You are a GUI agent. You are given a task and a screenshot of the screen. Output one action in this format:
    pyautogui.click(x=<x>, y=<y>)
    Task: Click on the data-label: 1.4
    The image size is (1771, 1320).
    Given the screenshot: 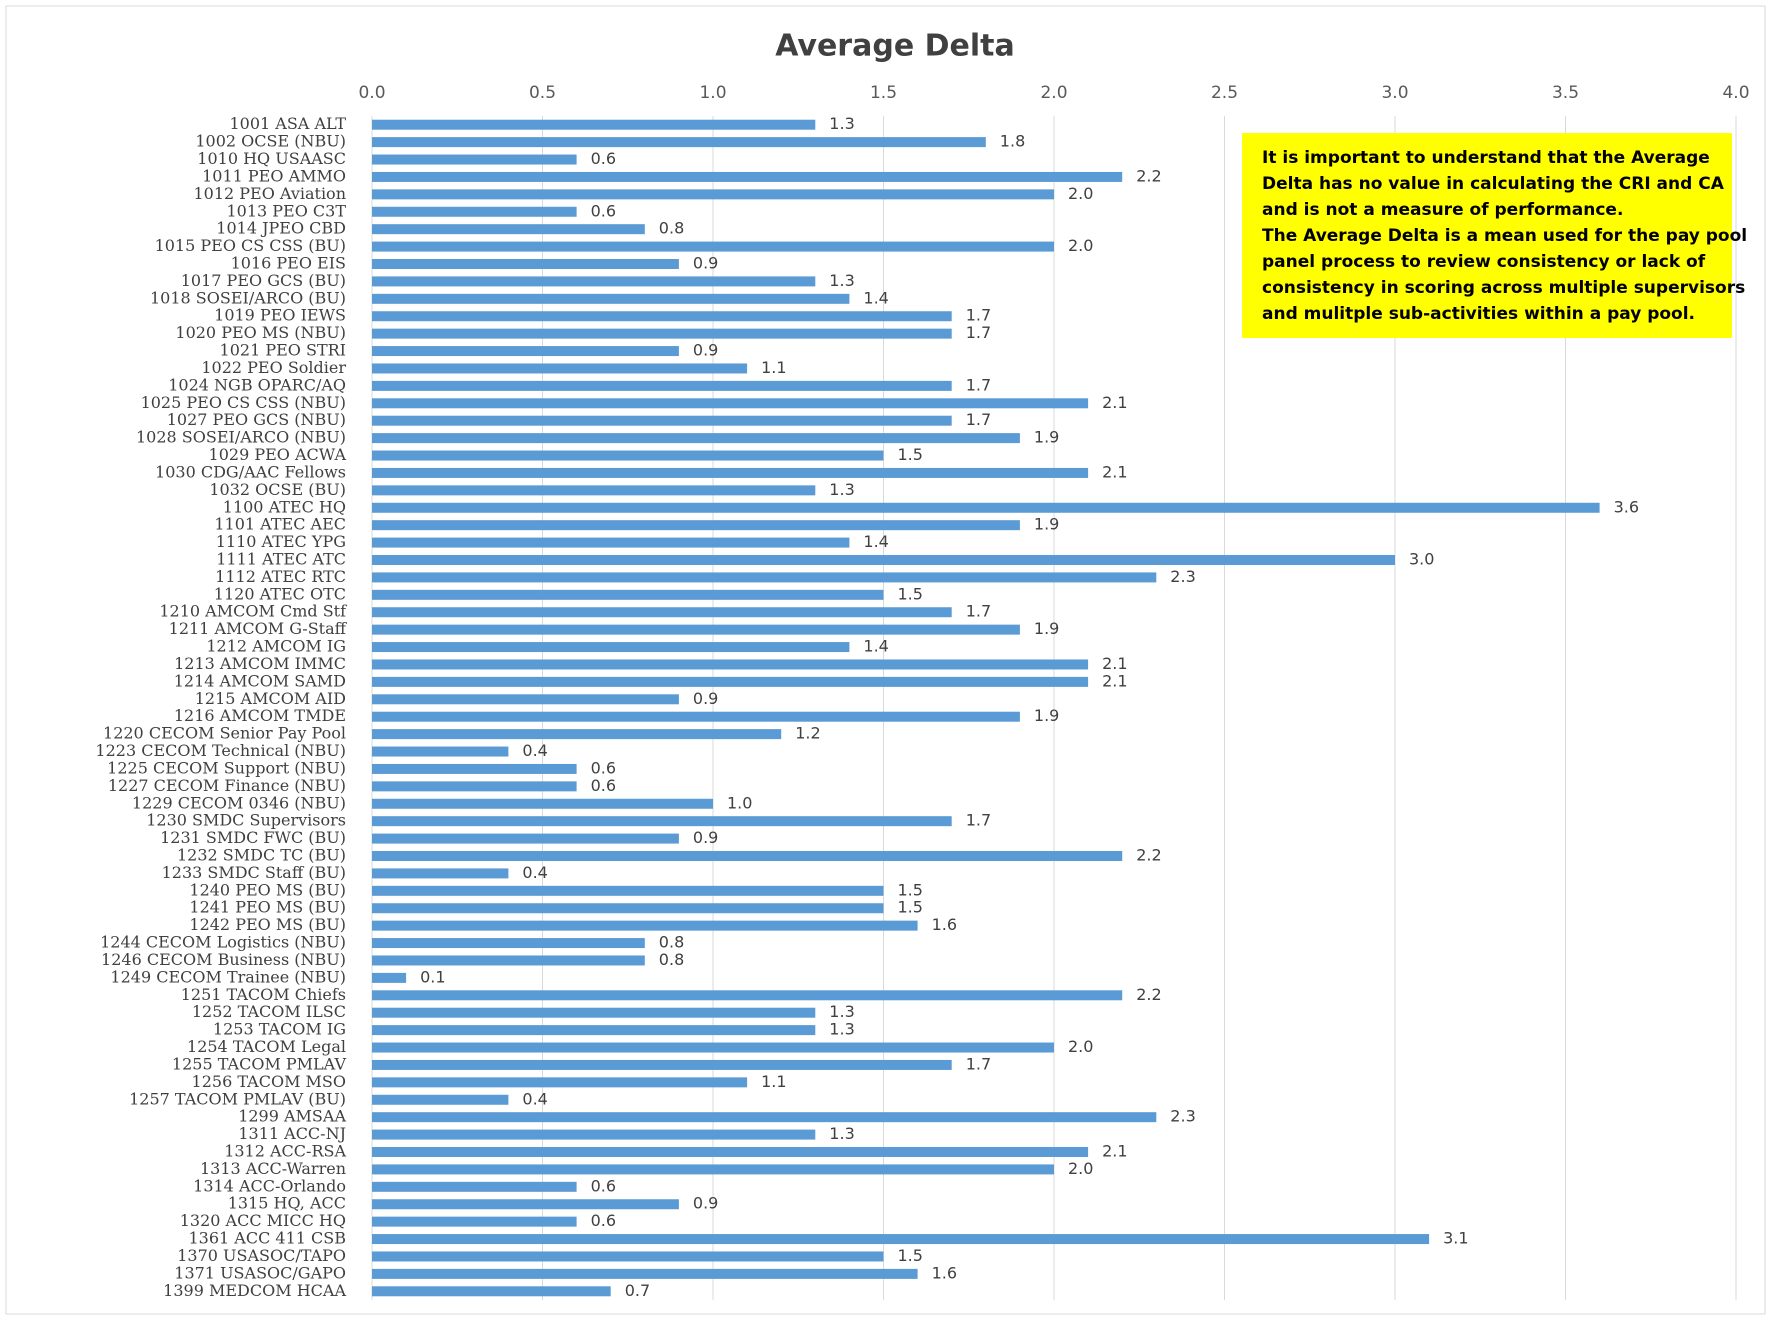 What is the action you would take?
    pyautogui.click(x=875, y=646)
    